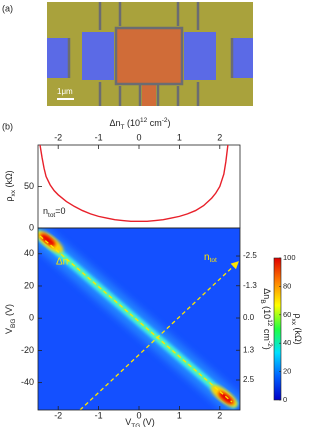 This screenshot has width=320, height=427. Describe the element at coordinates (13, 323) in the screenshot. I see `label-part: BG` at that location.